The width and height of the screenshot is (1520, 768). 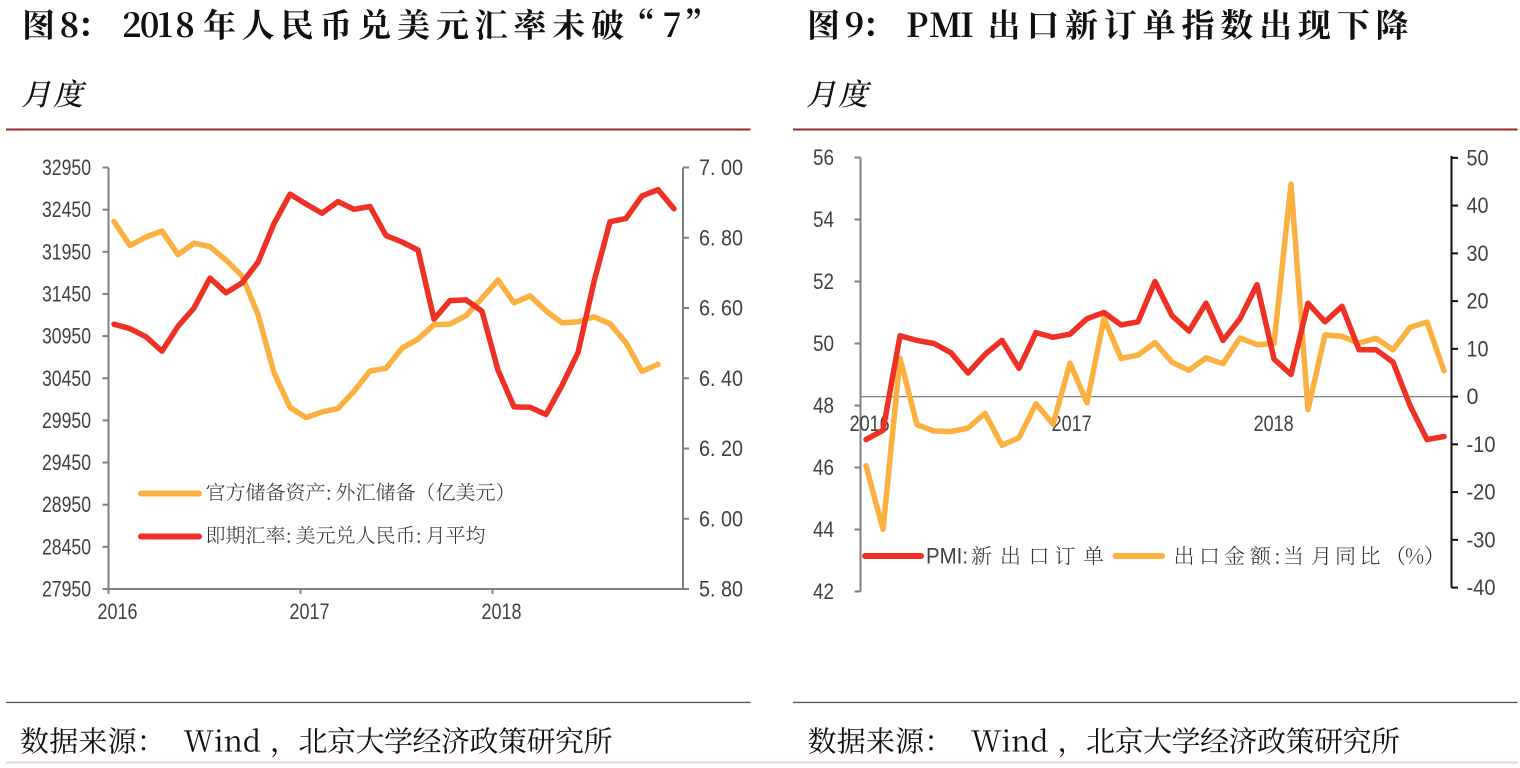 What do you see at coordinates (823, 467) in the screenshot?
I see `svg-text: 46` at bounding box center [823, 467].